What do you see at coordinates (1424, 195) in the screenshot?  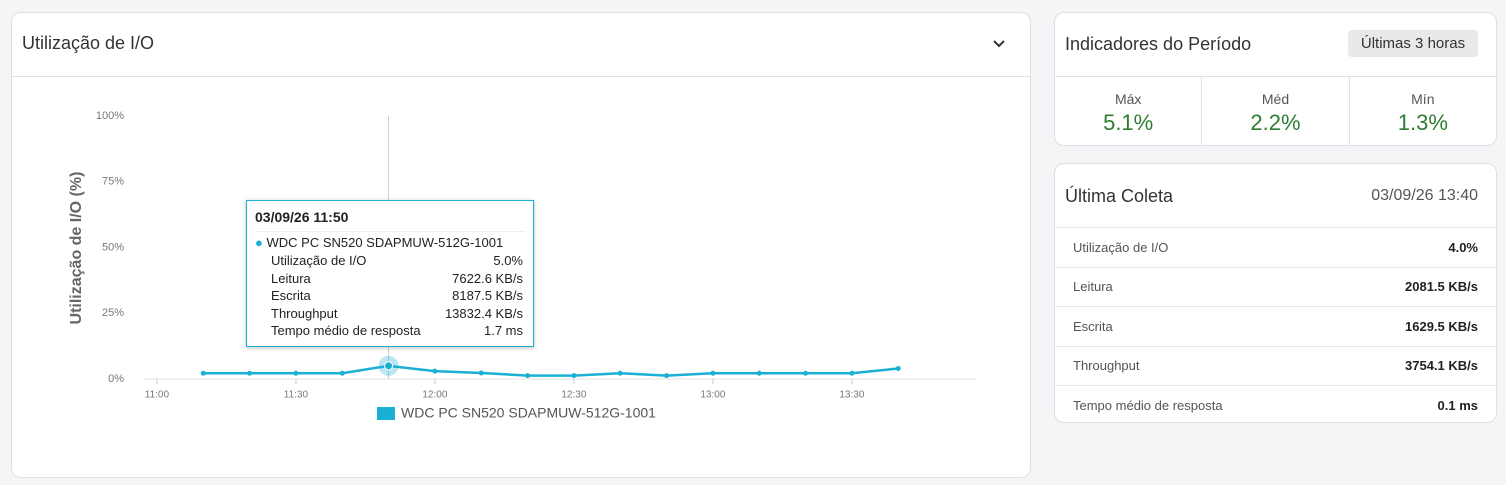 I see `collection-date: 03/09/26 13:40` at bounding box center [1424, 195].